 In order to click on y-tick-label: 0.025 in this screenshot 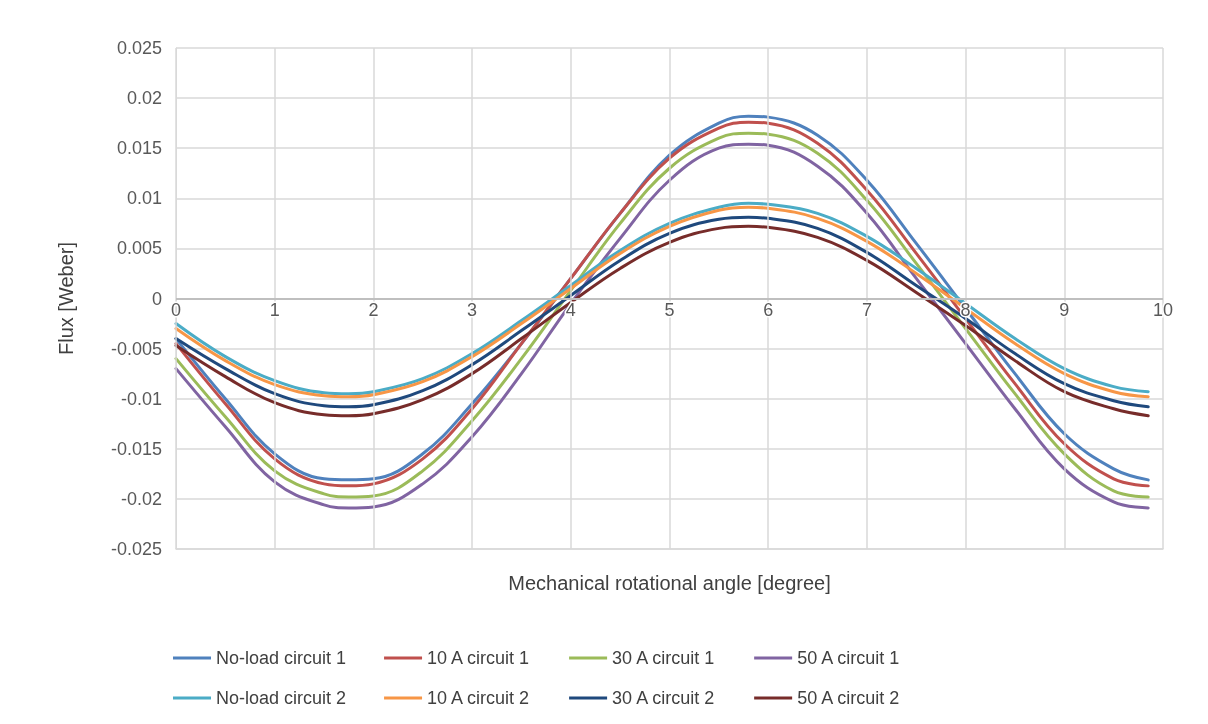, I will do `click(139, 48)`.